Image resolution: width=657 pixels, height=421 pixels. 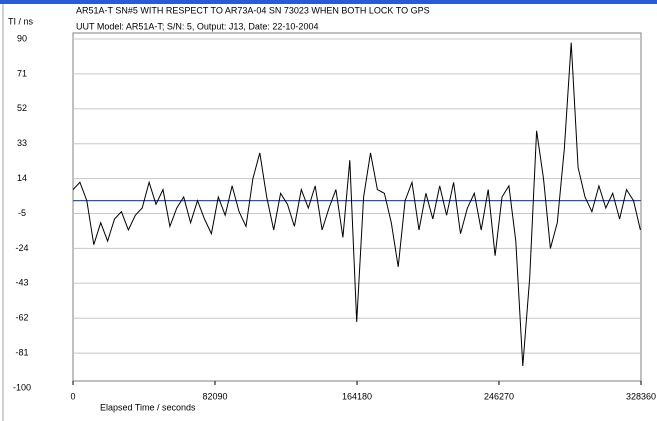 What do you see at coordinates (21, 248) in the screenshot?
I see `y-tick-label: -24` at bounding box center [21, 248].